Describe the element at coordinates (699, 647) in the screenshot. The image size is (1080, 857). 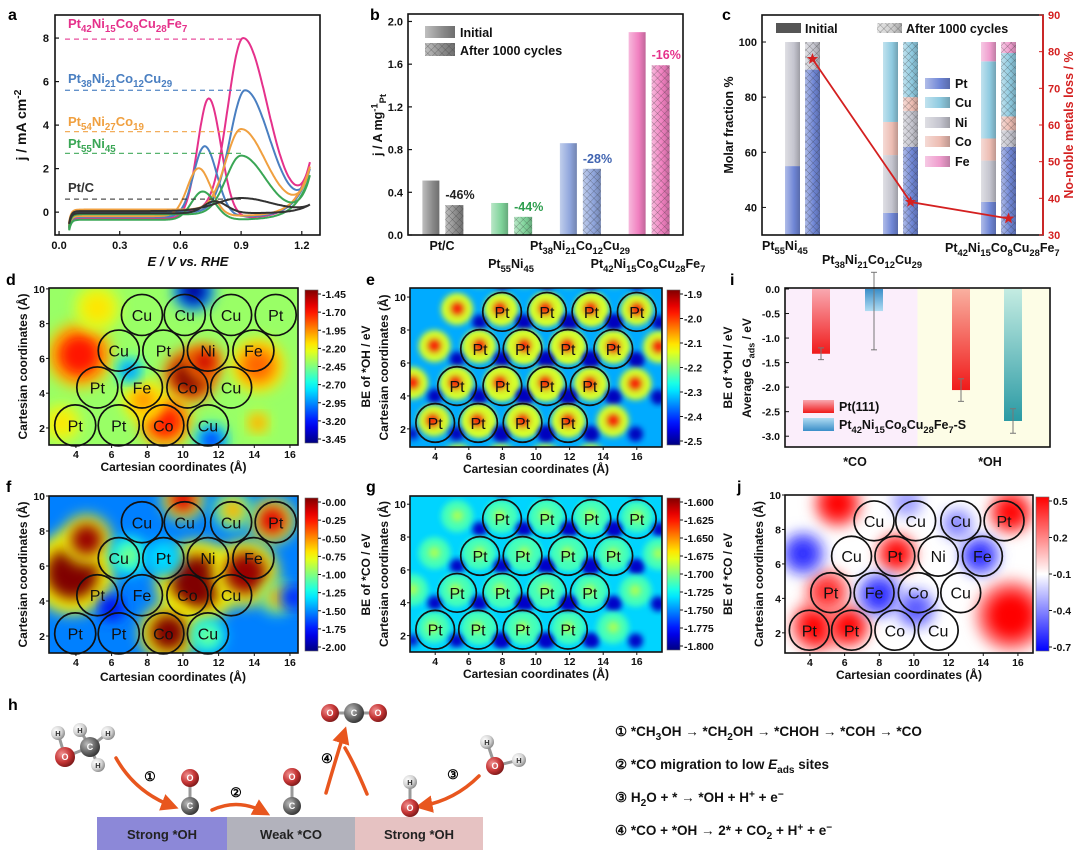
I see `colorbar-tick-label: -1.800` at that location.